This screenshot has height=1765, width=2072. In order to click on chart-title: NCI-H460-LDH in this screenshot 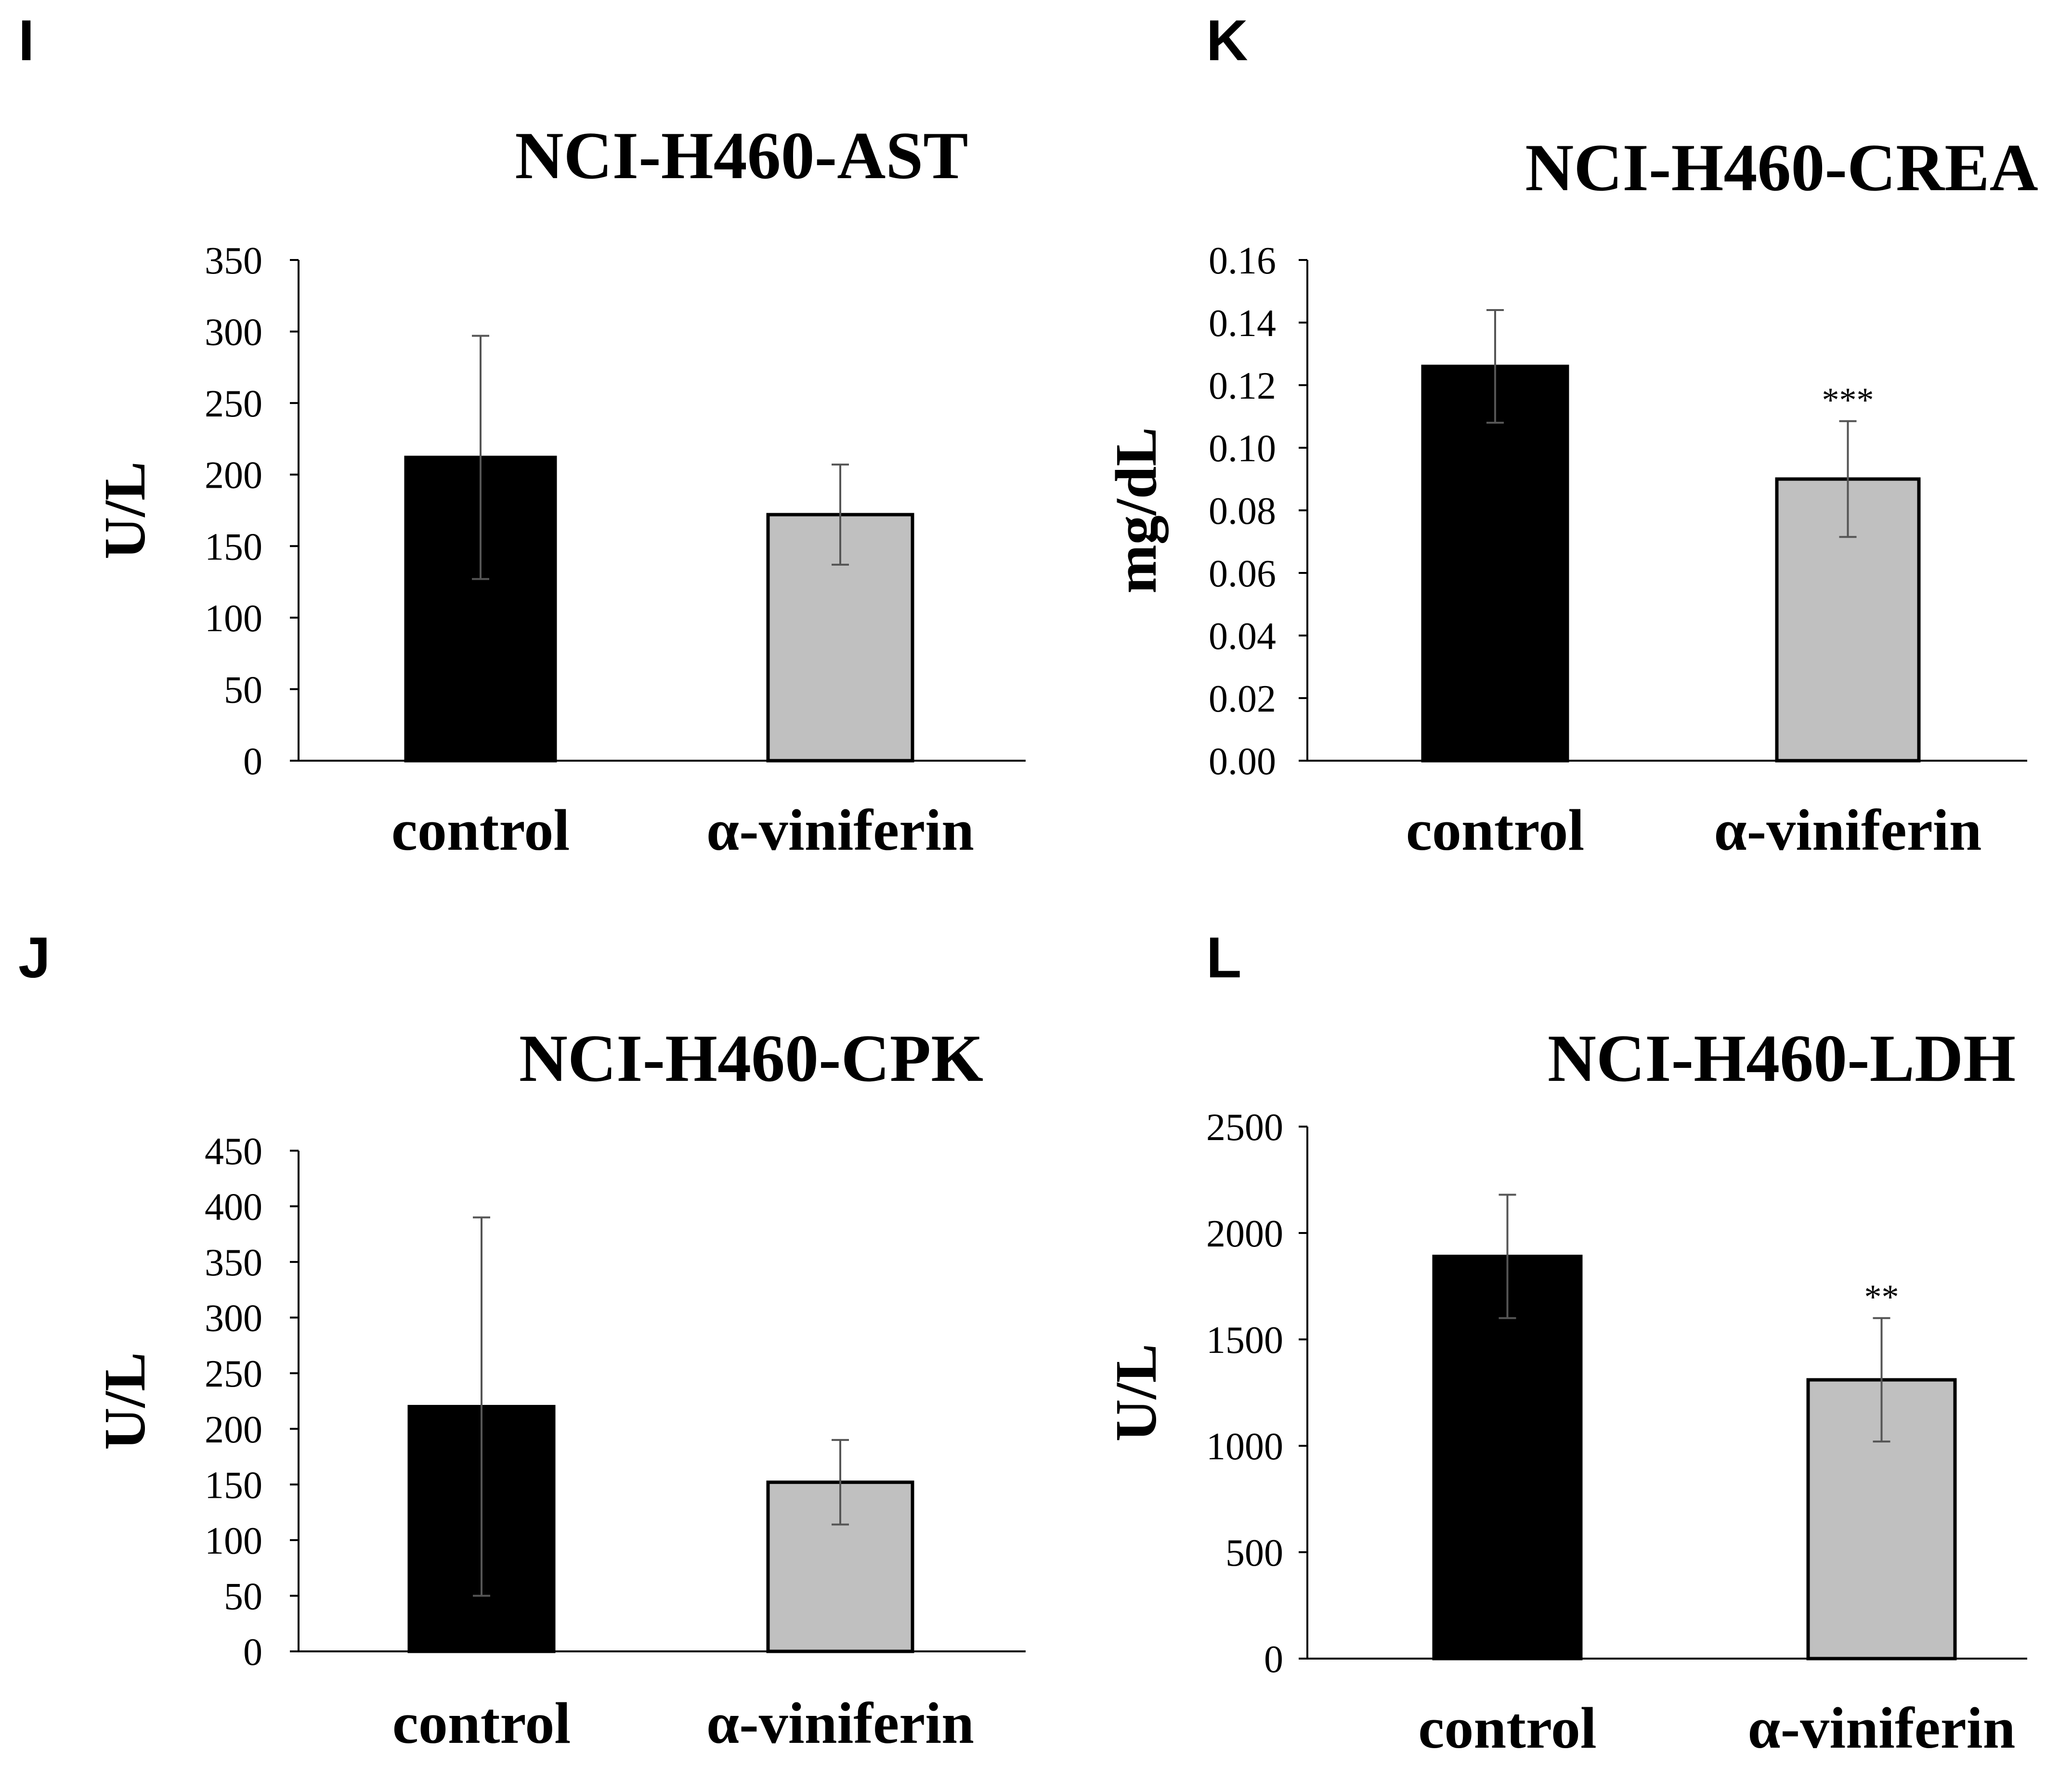, I will do `click(1782, 1058)`.